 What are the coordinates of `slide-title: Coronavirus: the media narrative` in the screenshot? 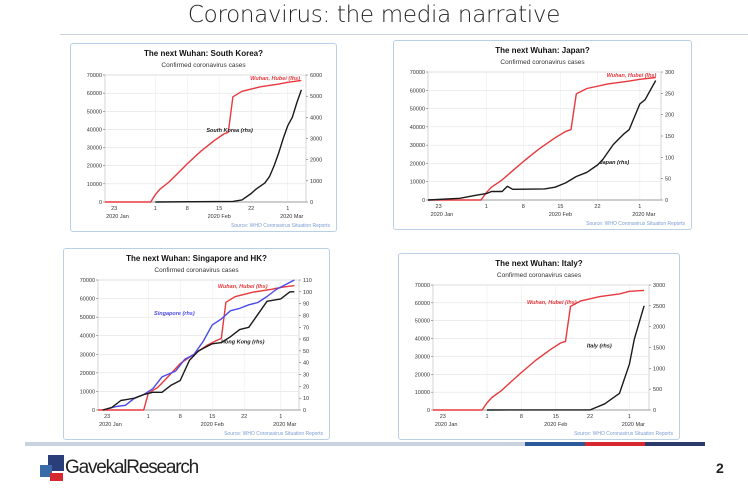 It's located at (374, 15).